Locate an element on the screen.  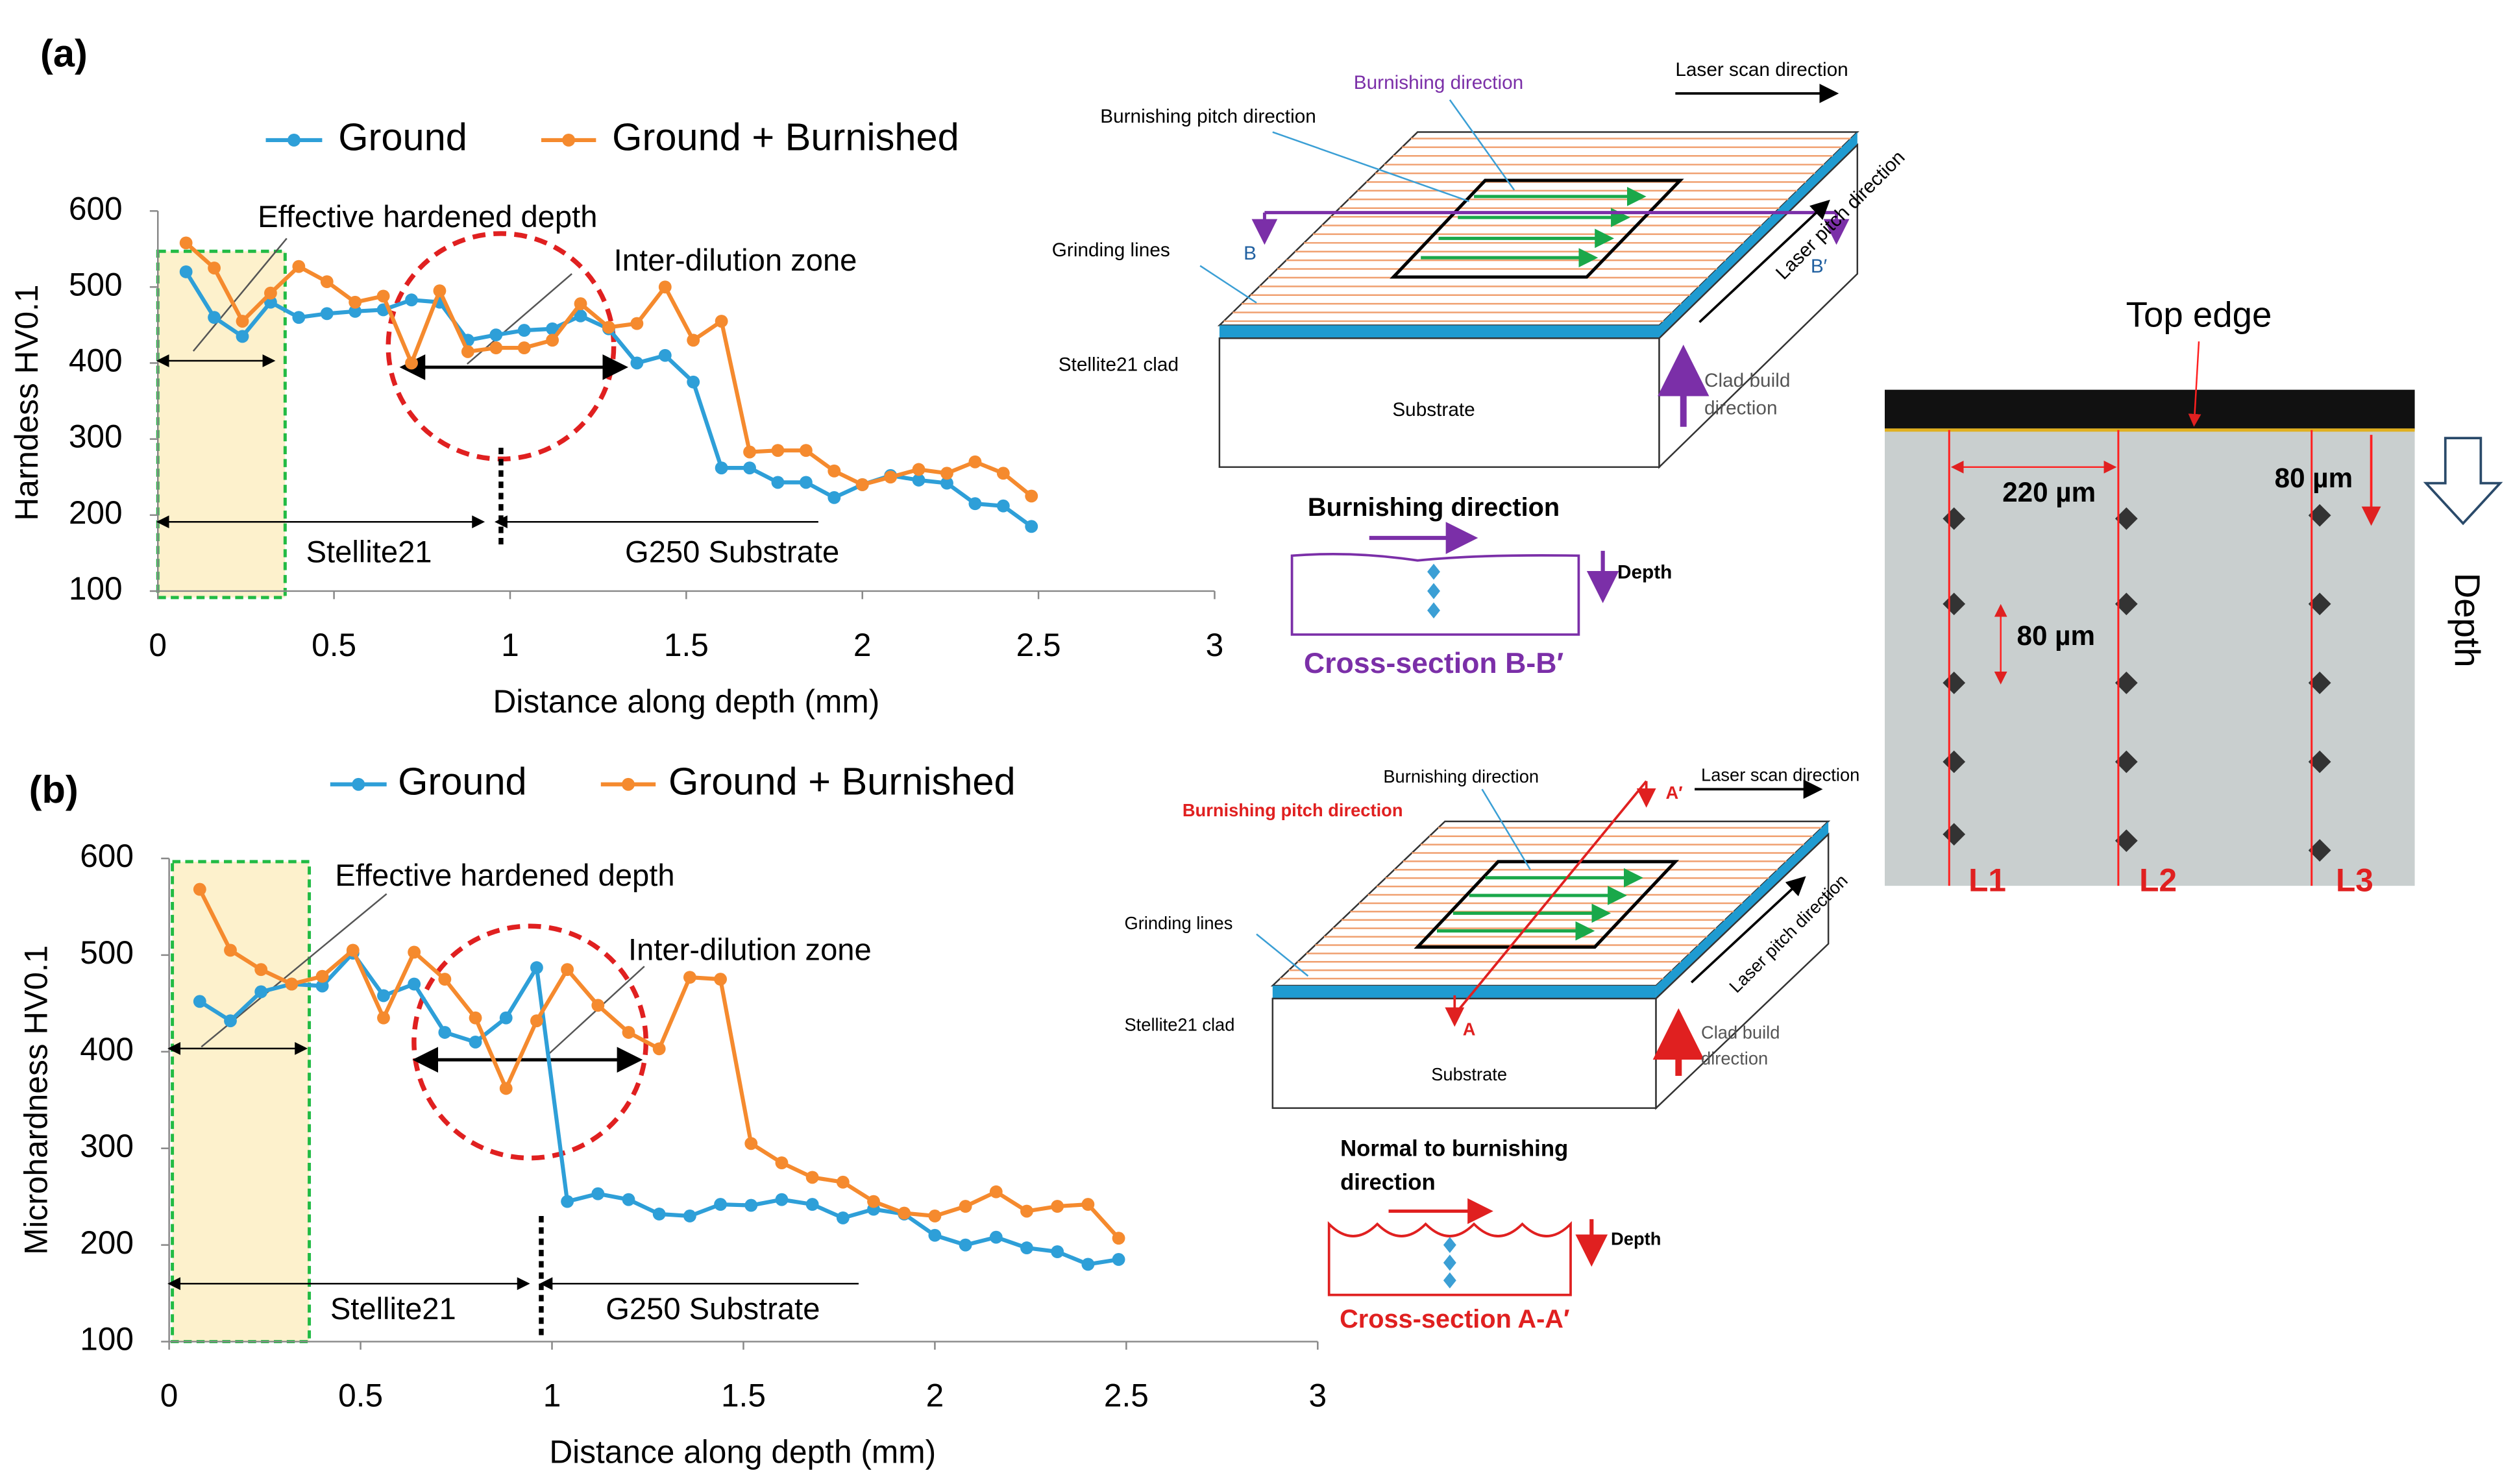
label: Substrate is located at coordinates (1469, 1074).